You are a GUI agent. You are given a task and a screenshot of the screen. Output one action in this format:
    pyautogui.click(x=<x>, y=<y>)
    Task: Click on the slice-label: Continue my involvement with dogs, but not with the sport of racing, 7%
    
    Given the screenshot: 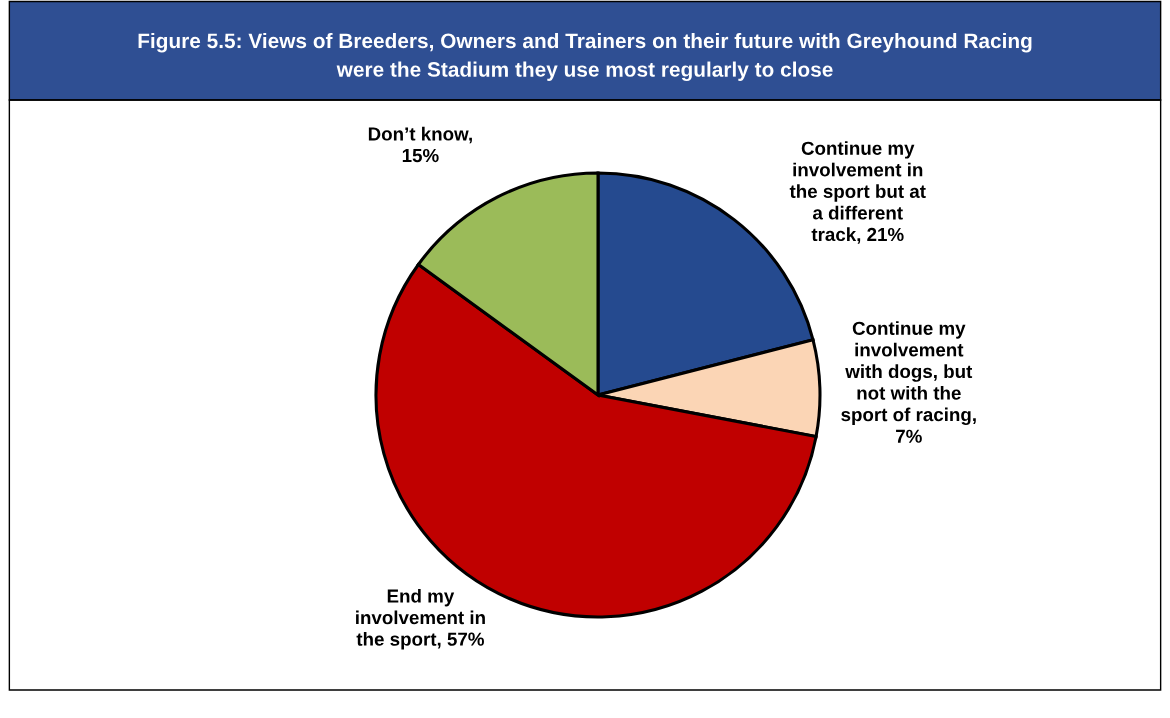 What is the action you would take?
    pyautogui.click(x=908, y=382)
    